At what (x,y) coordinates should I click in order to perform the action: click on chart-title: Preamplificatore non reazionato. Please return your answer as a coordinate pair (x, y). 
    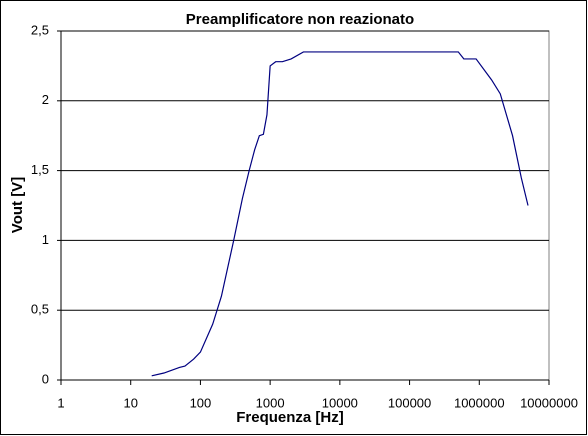
    Looking at the image, I should click on (300, 19).